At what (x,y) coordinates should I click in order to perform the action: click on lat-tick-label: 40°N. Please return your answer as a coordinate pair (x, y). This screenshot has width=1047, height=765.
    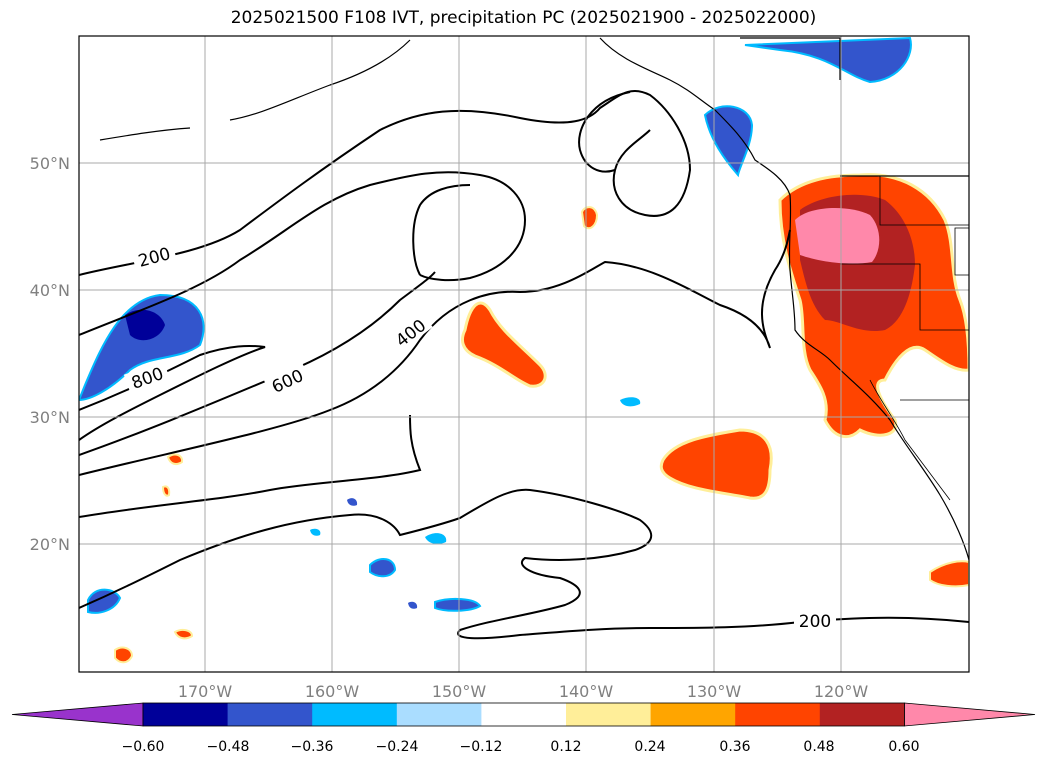
    Looking at the image, I should click on (50, 290).